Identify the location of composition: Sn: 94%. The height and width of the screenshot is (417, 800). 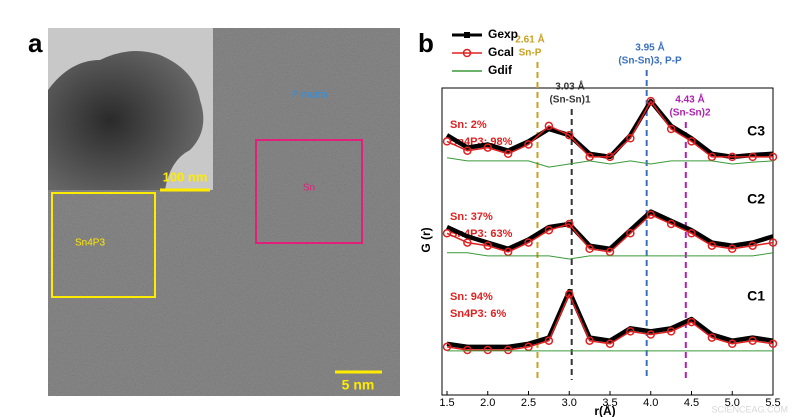
(471, 297).